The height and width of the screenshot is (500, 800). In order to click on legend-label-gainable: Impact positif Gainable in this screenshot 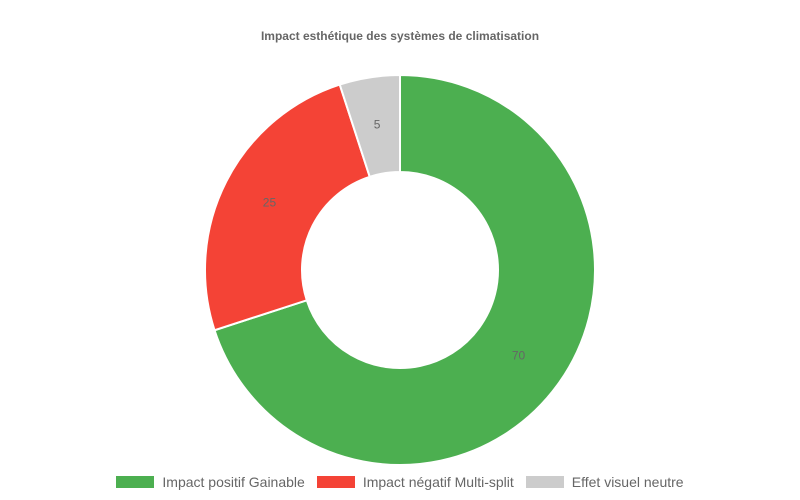, I will do `click(233, 482)`.